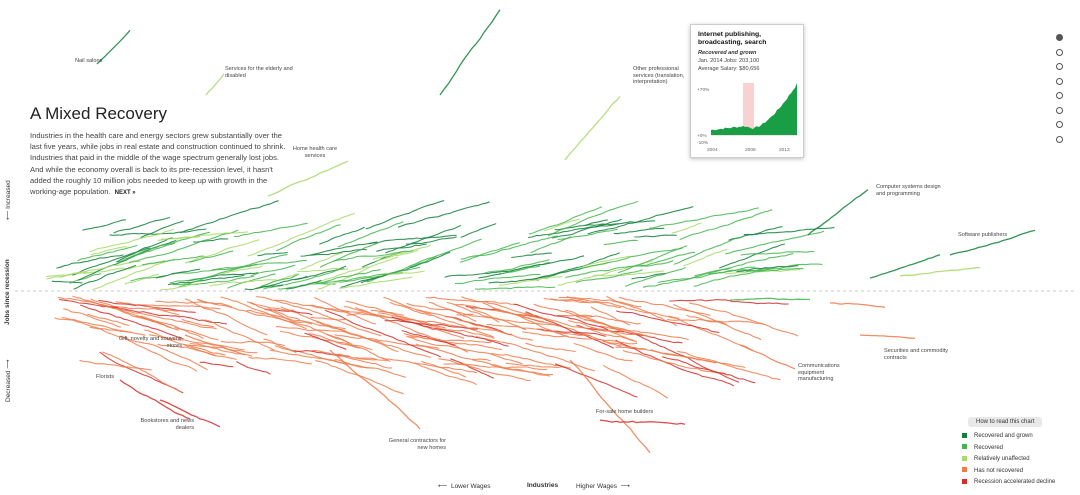 The width and height of the screenshot is (1080, 495). Describe the element at coordinates (155, 399) in the screenshot. I see `series-florists` at that location.